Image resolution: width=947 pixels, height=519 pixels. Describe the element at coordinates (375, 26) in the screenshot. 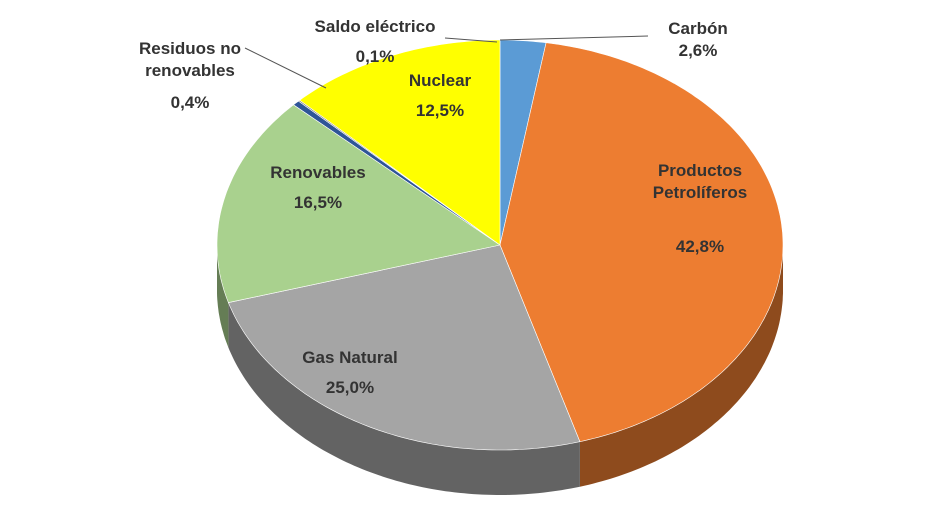

I see `slice-label: Saldo eléctrico` at that location.